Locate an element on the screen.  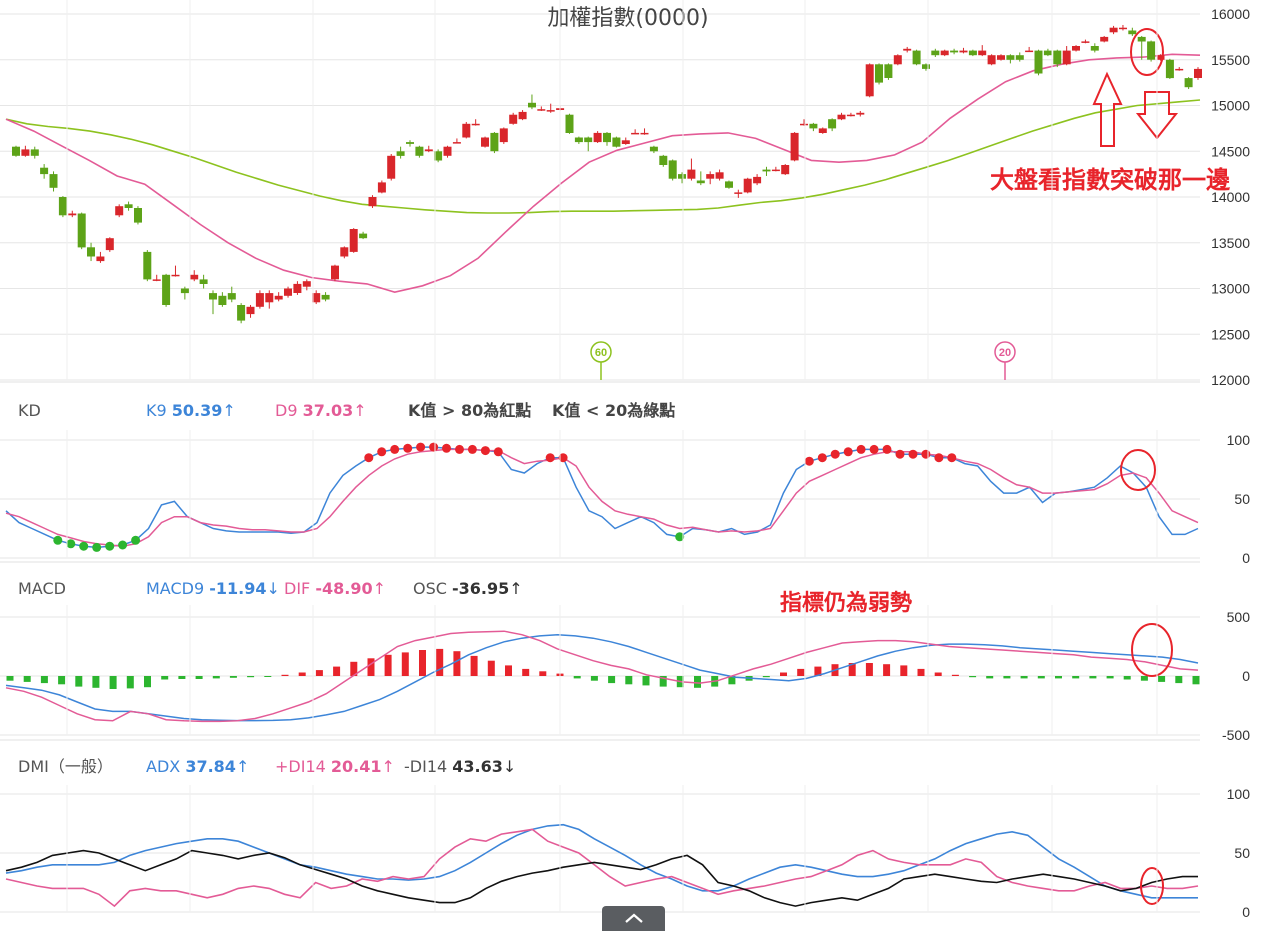
y-tick-label: 15000 is located at coordinates (1230, 106).